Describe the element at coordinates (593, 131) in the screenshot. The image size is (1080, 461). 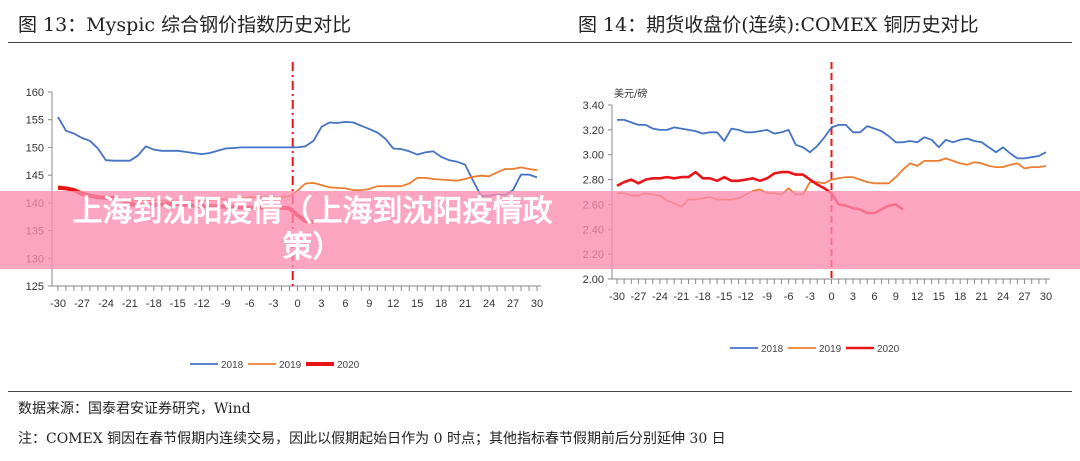
I see `y-tick-label: 3.20` at that location.